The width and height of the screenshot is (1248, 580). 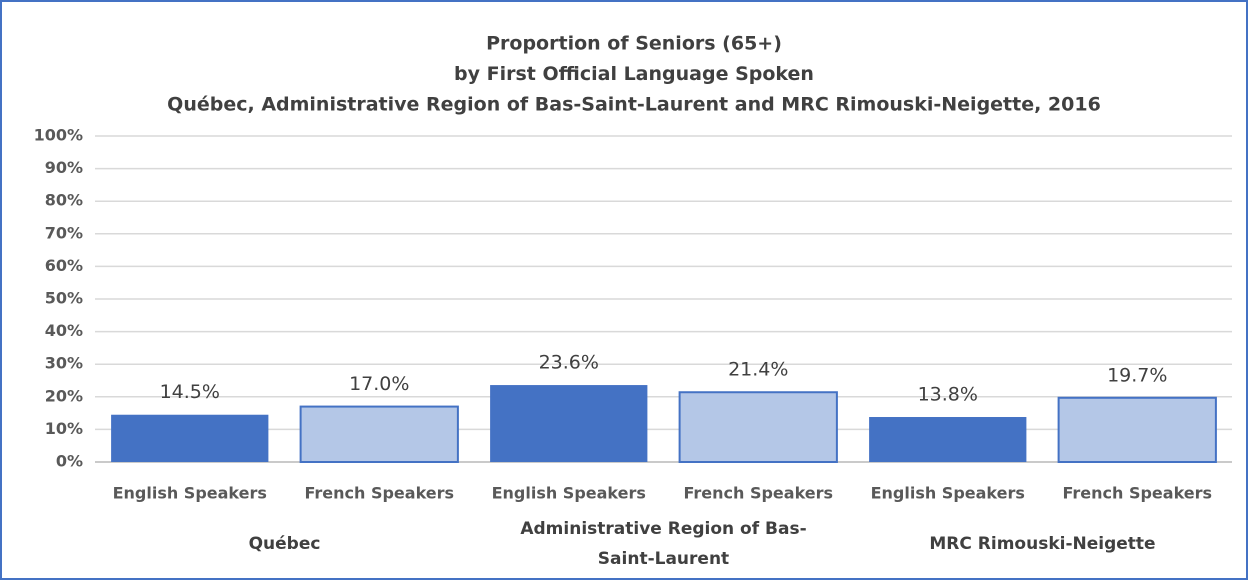 I want to click on data-label: 17.0%, so click(x=379, y=384).